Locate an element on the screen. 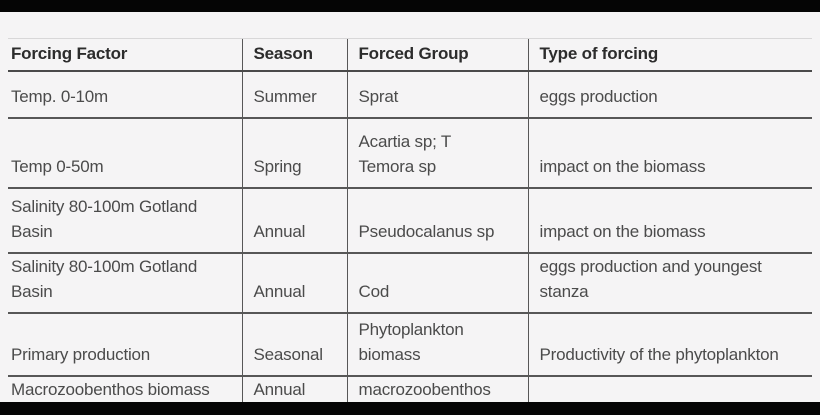 The width and height of the screenshot is (820, 415). cell-type-of-forcing: eggs production is located at coordinates (669, 94).